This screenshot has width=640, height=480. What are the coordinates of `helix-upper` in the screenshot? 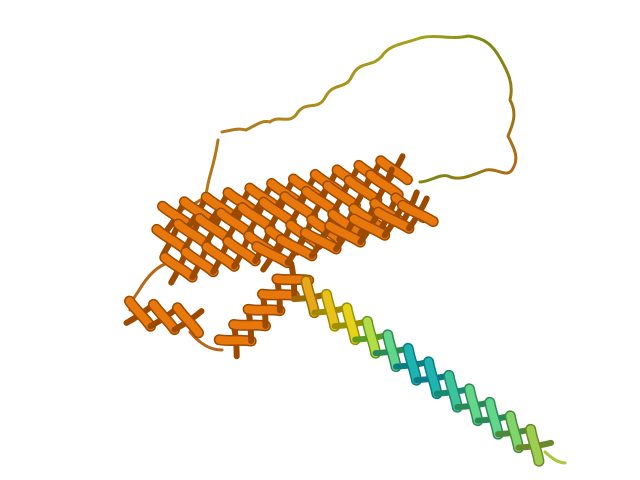 It's located at (277, 212).